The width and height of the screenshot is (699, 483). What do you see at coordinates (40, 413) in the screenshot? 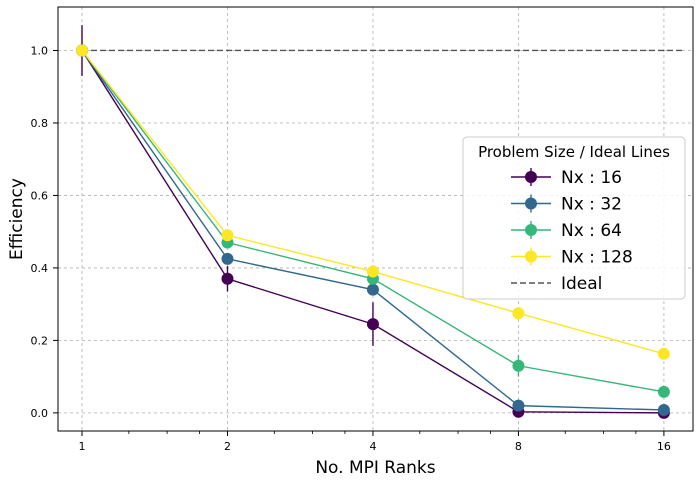
I see `y-tick-label: 0.0` at bounding box center [40, 413].